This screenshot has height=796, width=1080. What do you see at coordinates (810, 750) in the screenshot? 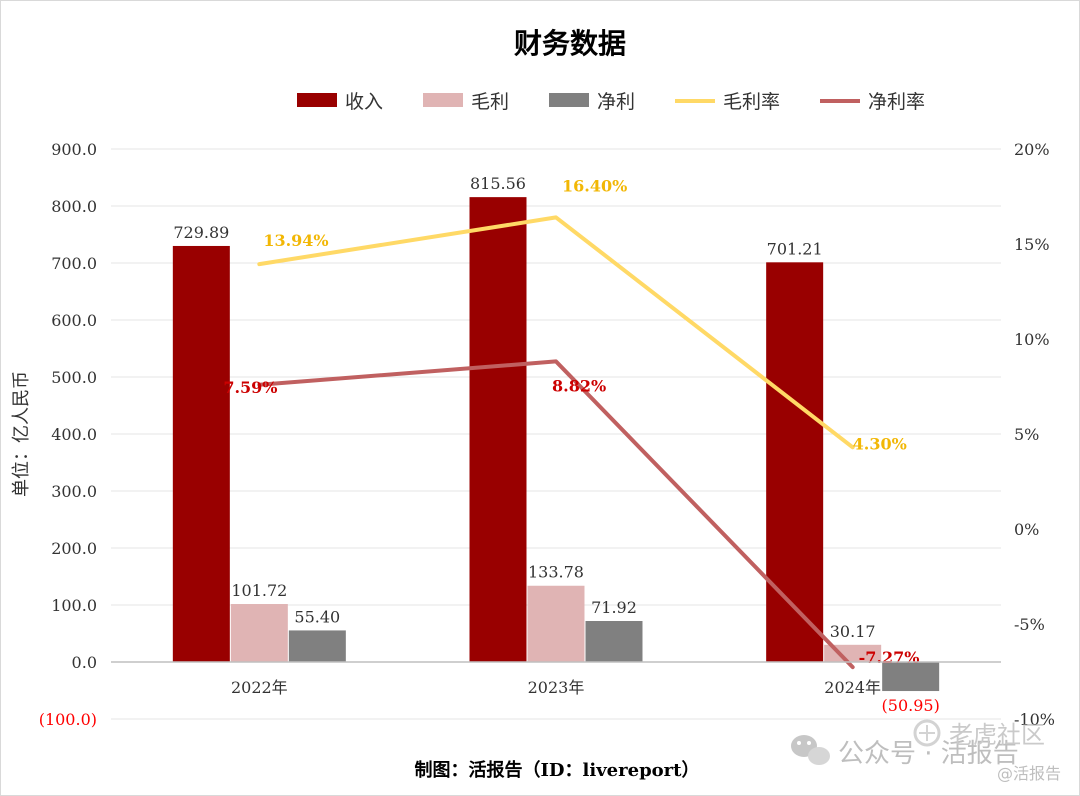
I see `wechat-icon` at bounding box center [810, 750].